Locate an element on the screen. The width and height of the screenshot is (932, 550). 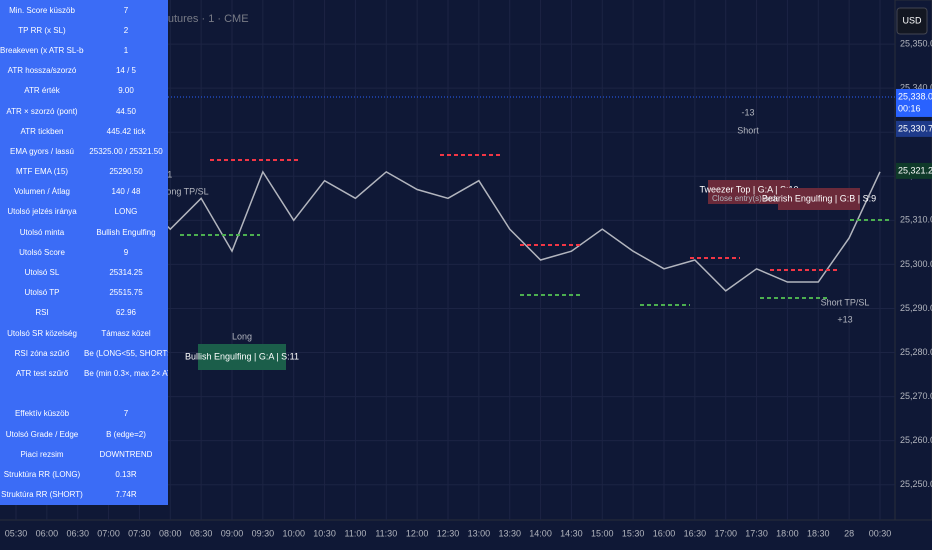
currency: USD is located at coordinates (912, 20).